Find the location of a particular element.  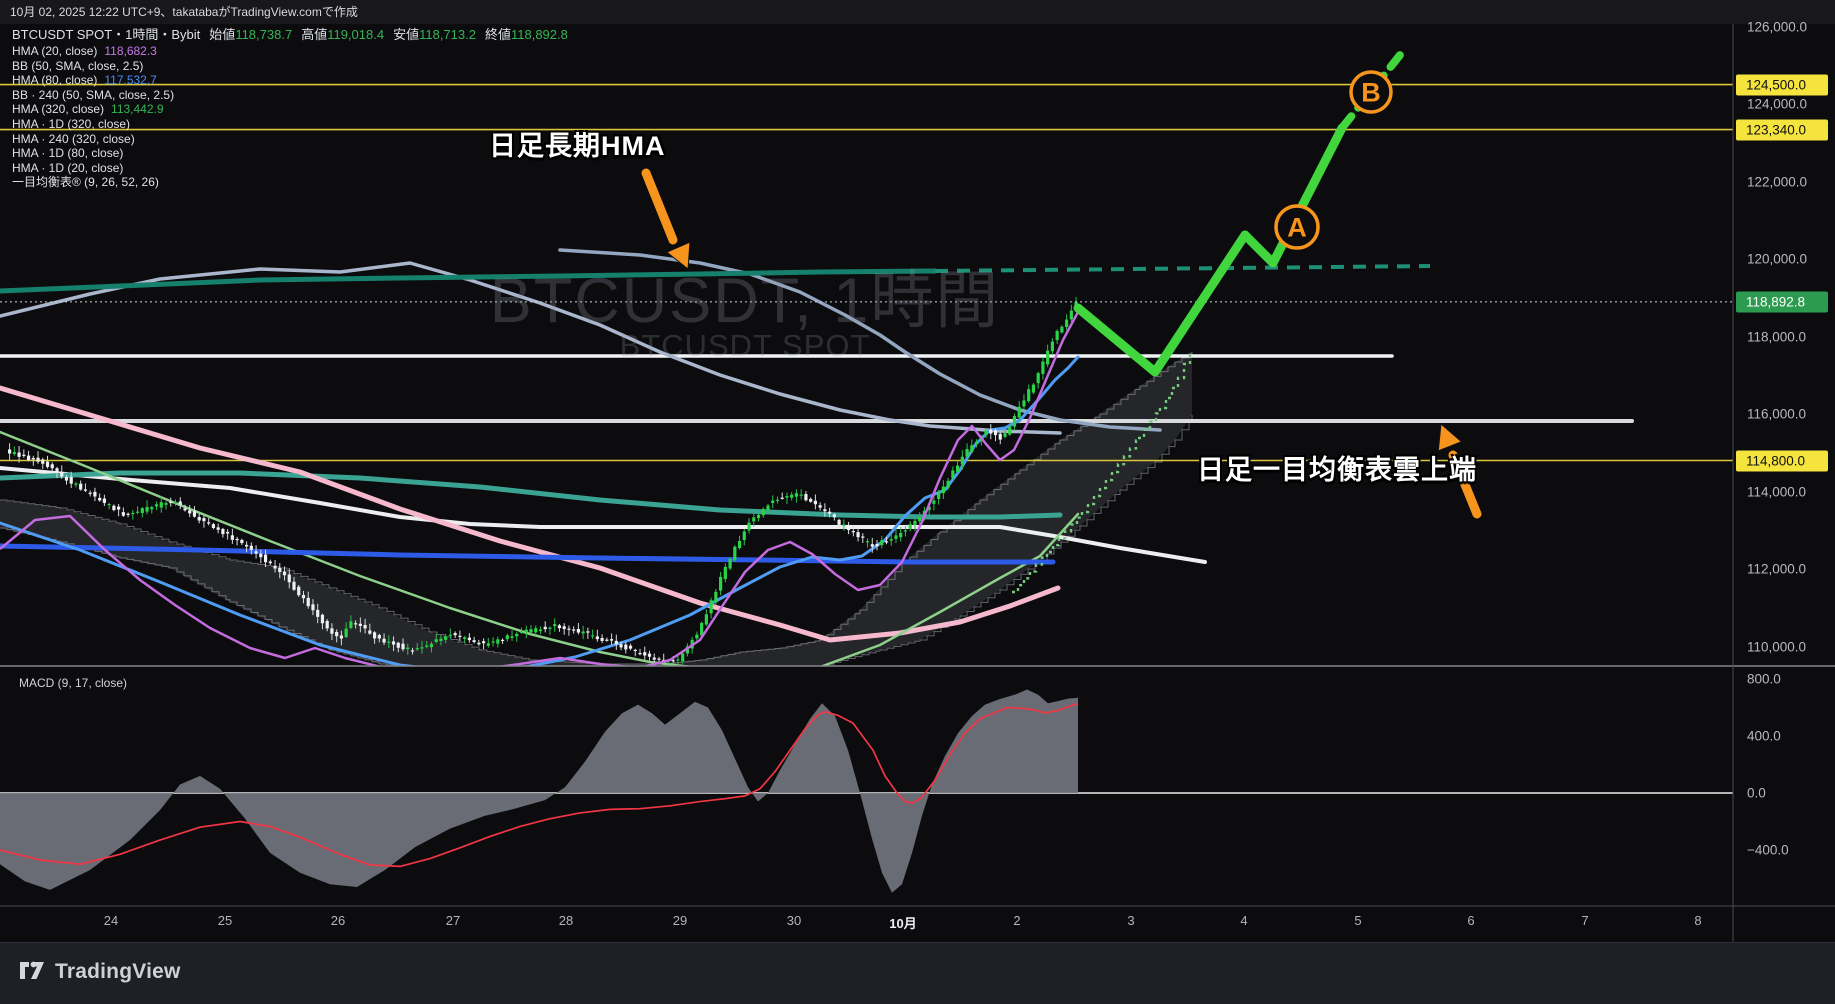

annotation-daily-hma: 日足長期HMA is located at coordinates (577, 146).